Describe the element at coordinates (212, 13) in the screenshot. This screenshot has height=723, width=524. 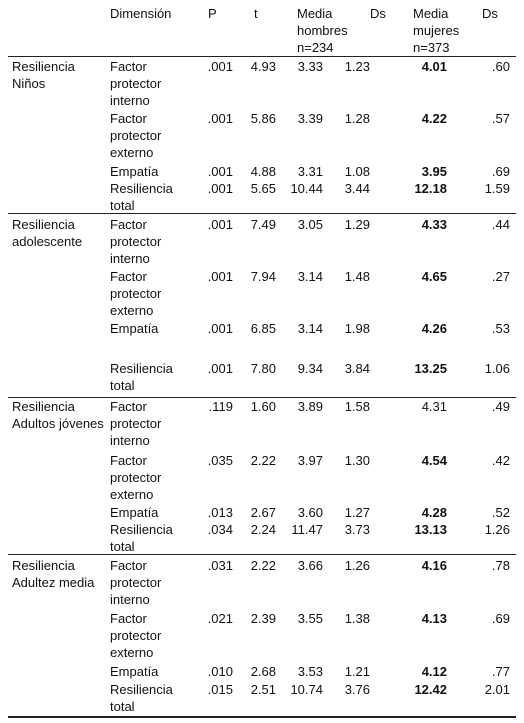
I see `header-cell: P` at that location.